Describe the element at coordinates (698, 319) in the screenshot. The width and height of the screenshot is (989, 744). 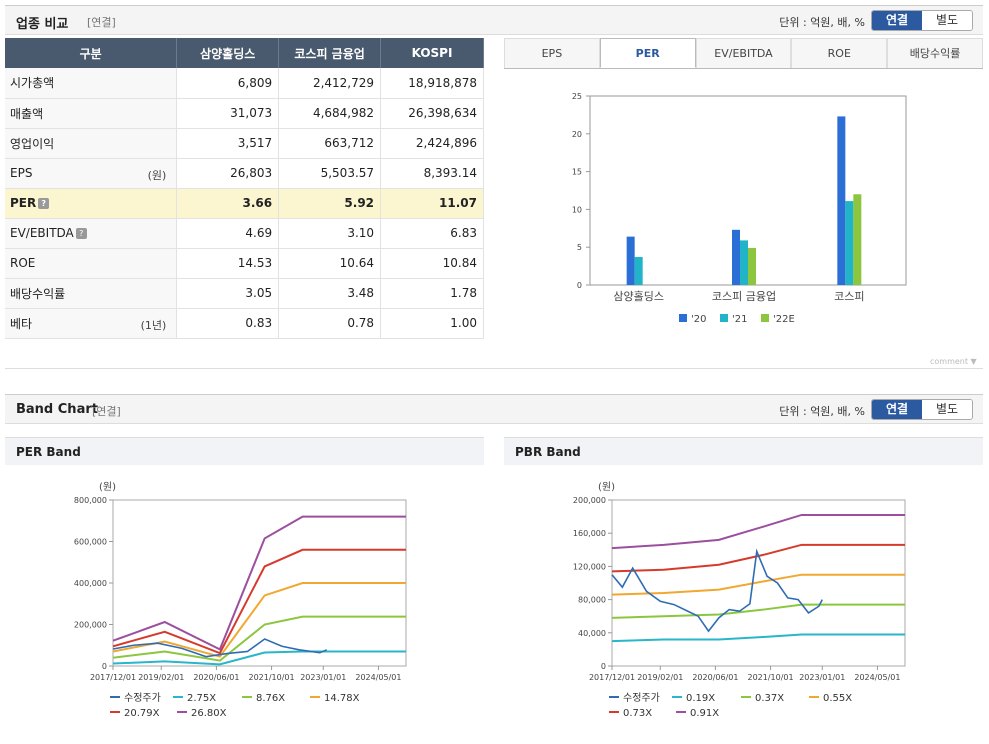
I see `legend-label: '20` at that location.